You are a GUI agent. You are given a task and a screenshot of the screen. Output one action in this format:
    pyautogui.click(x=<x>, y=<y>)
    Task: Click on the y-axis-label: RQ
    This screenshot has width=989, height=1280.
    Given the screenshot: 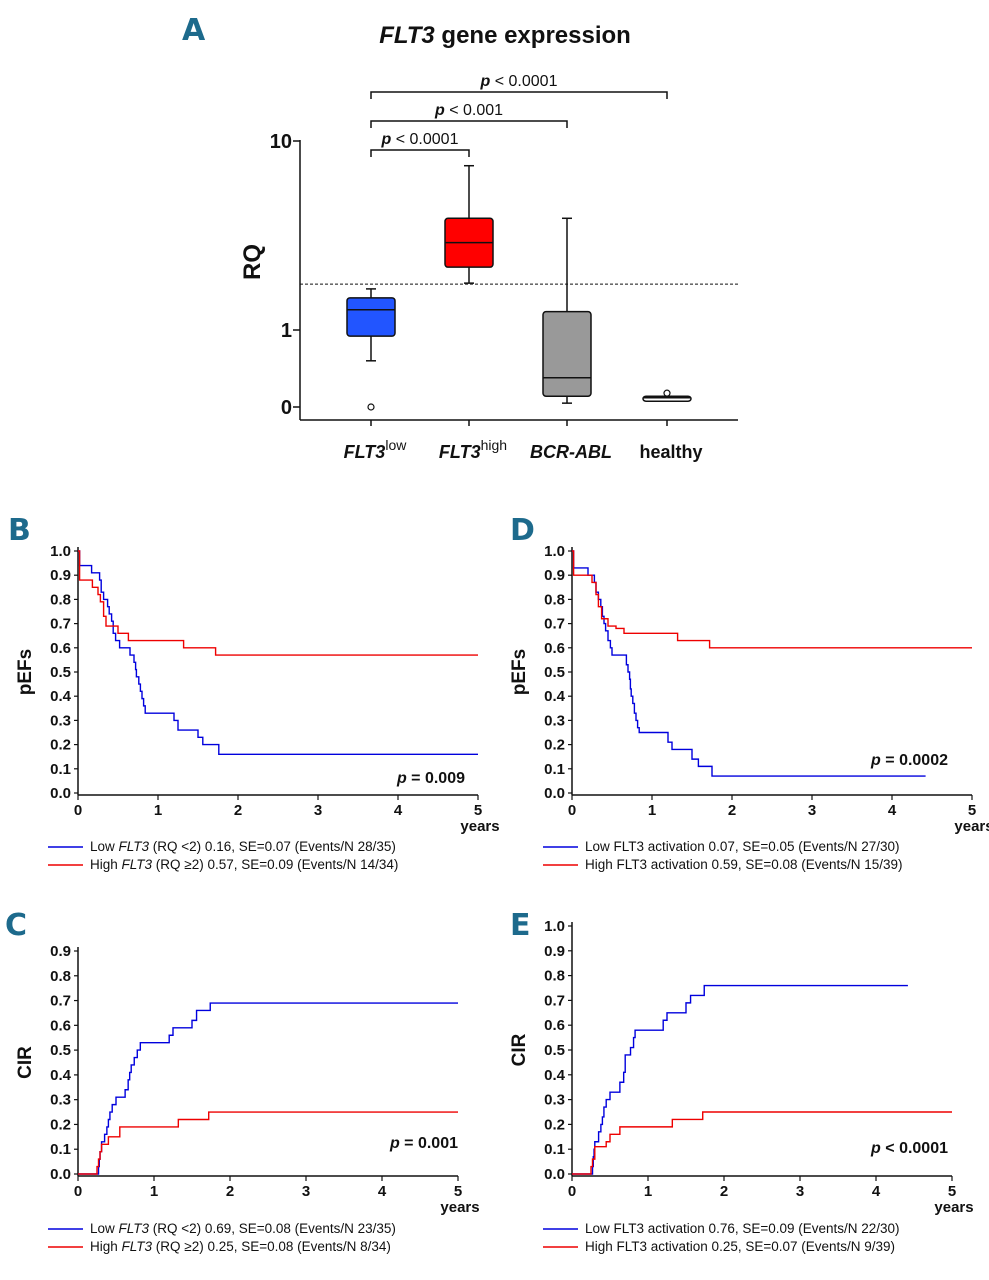 What is the action you would take?
    pyautogui.click(x=252, y=262)
    